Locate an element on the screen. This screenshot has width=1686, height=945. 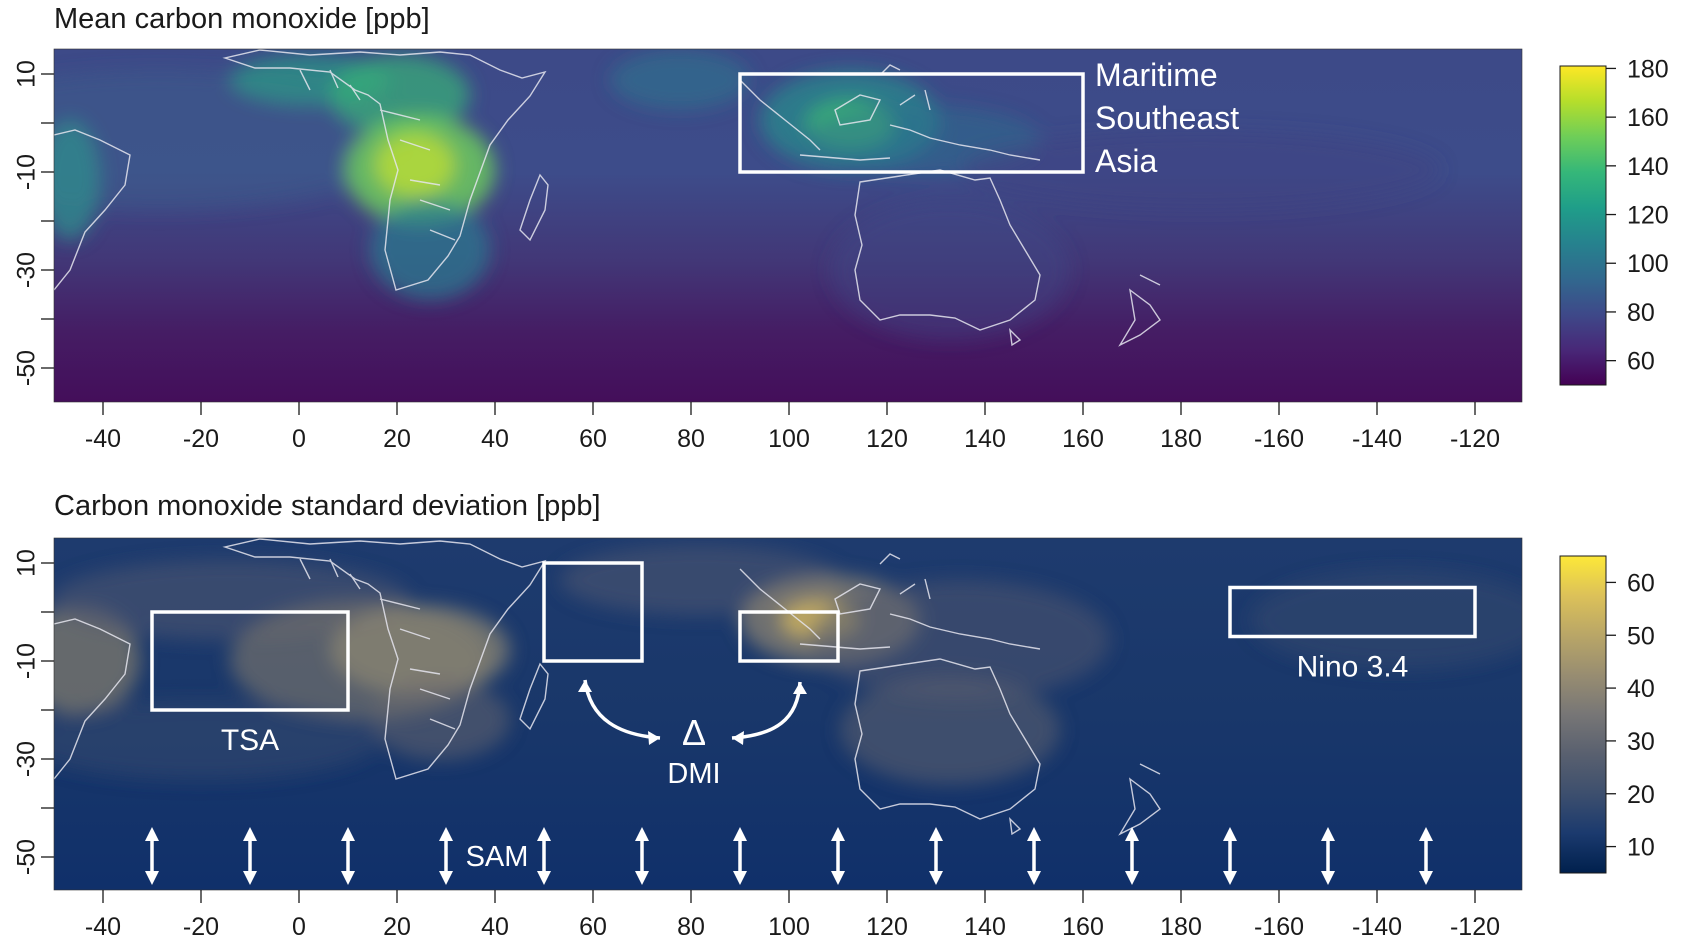
colorbar-mean: 180 160 140 120 100 80 60 is located at coordinates (1614, 220).